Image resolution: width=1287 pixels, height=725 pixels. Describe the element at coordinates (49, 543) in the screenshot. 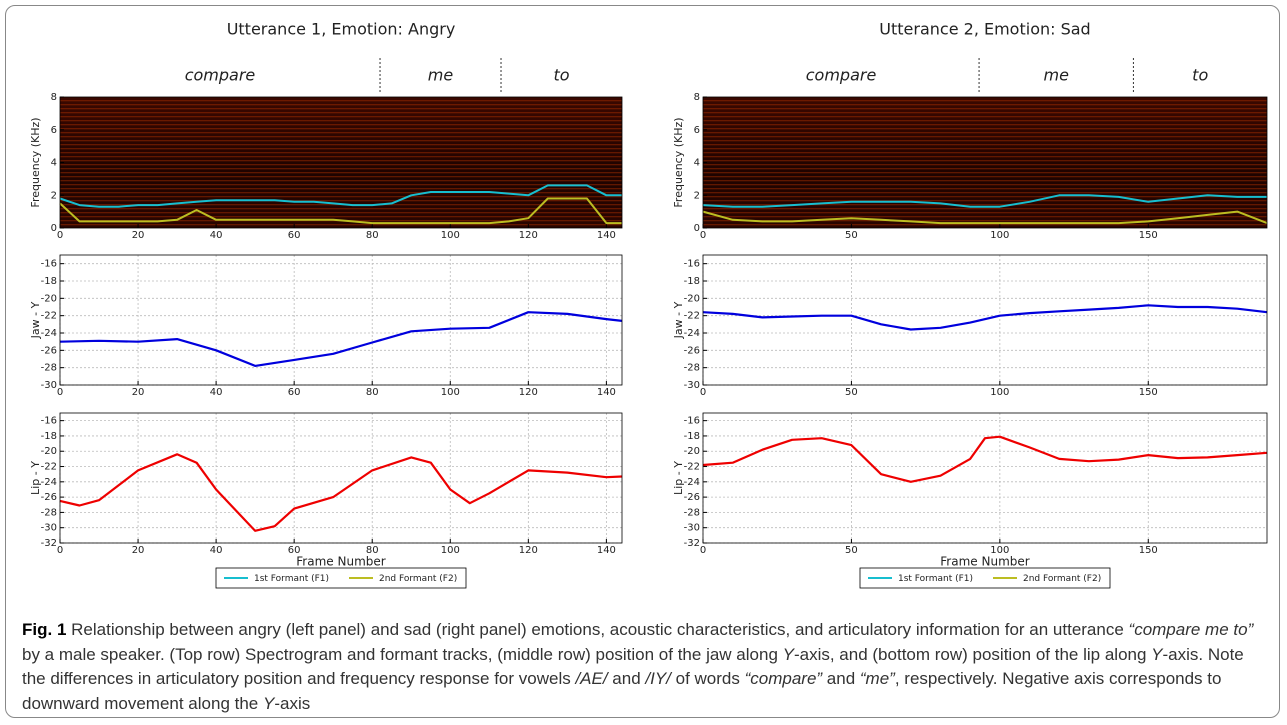

I see `y-tick-label: -32` at that location.